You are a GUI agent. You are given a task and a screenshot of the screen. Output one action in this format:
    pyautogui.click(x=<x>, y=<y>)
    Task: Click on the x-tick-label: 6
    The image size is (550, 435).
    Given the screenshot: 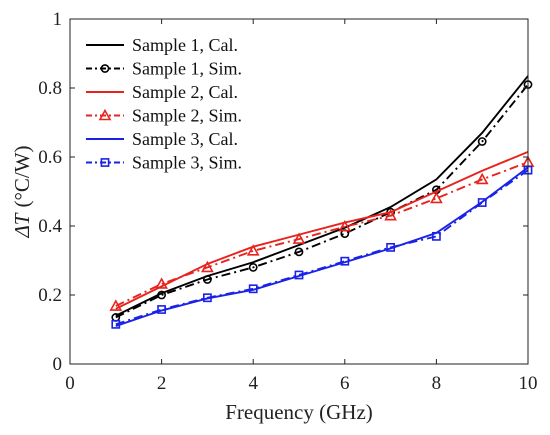 What is the action you would take?
    pyautogui.click(x=345, y=383)
    